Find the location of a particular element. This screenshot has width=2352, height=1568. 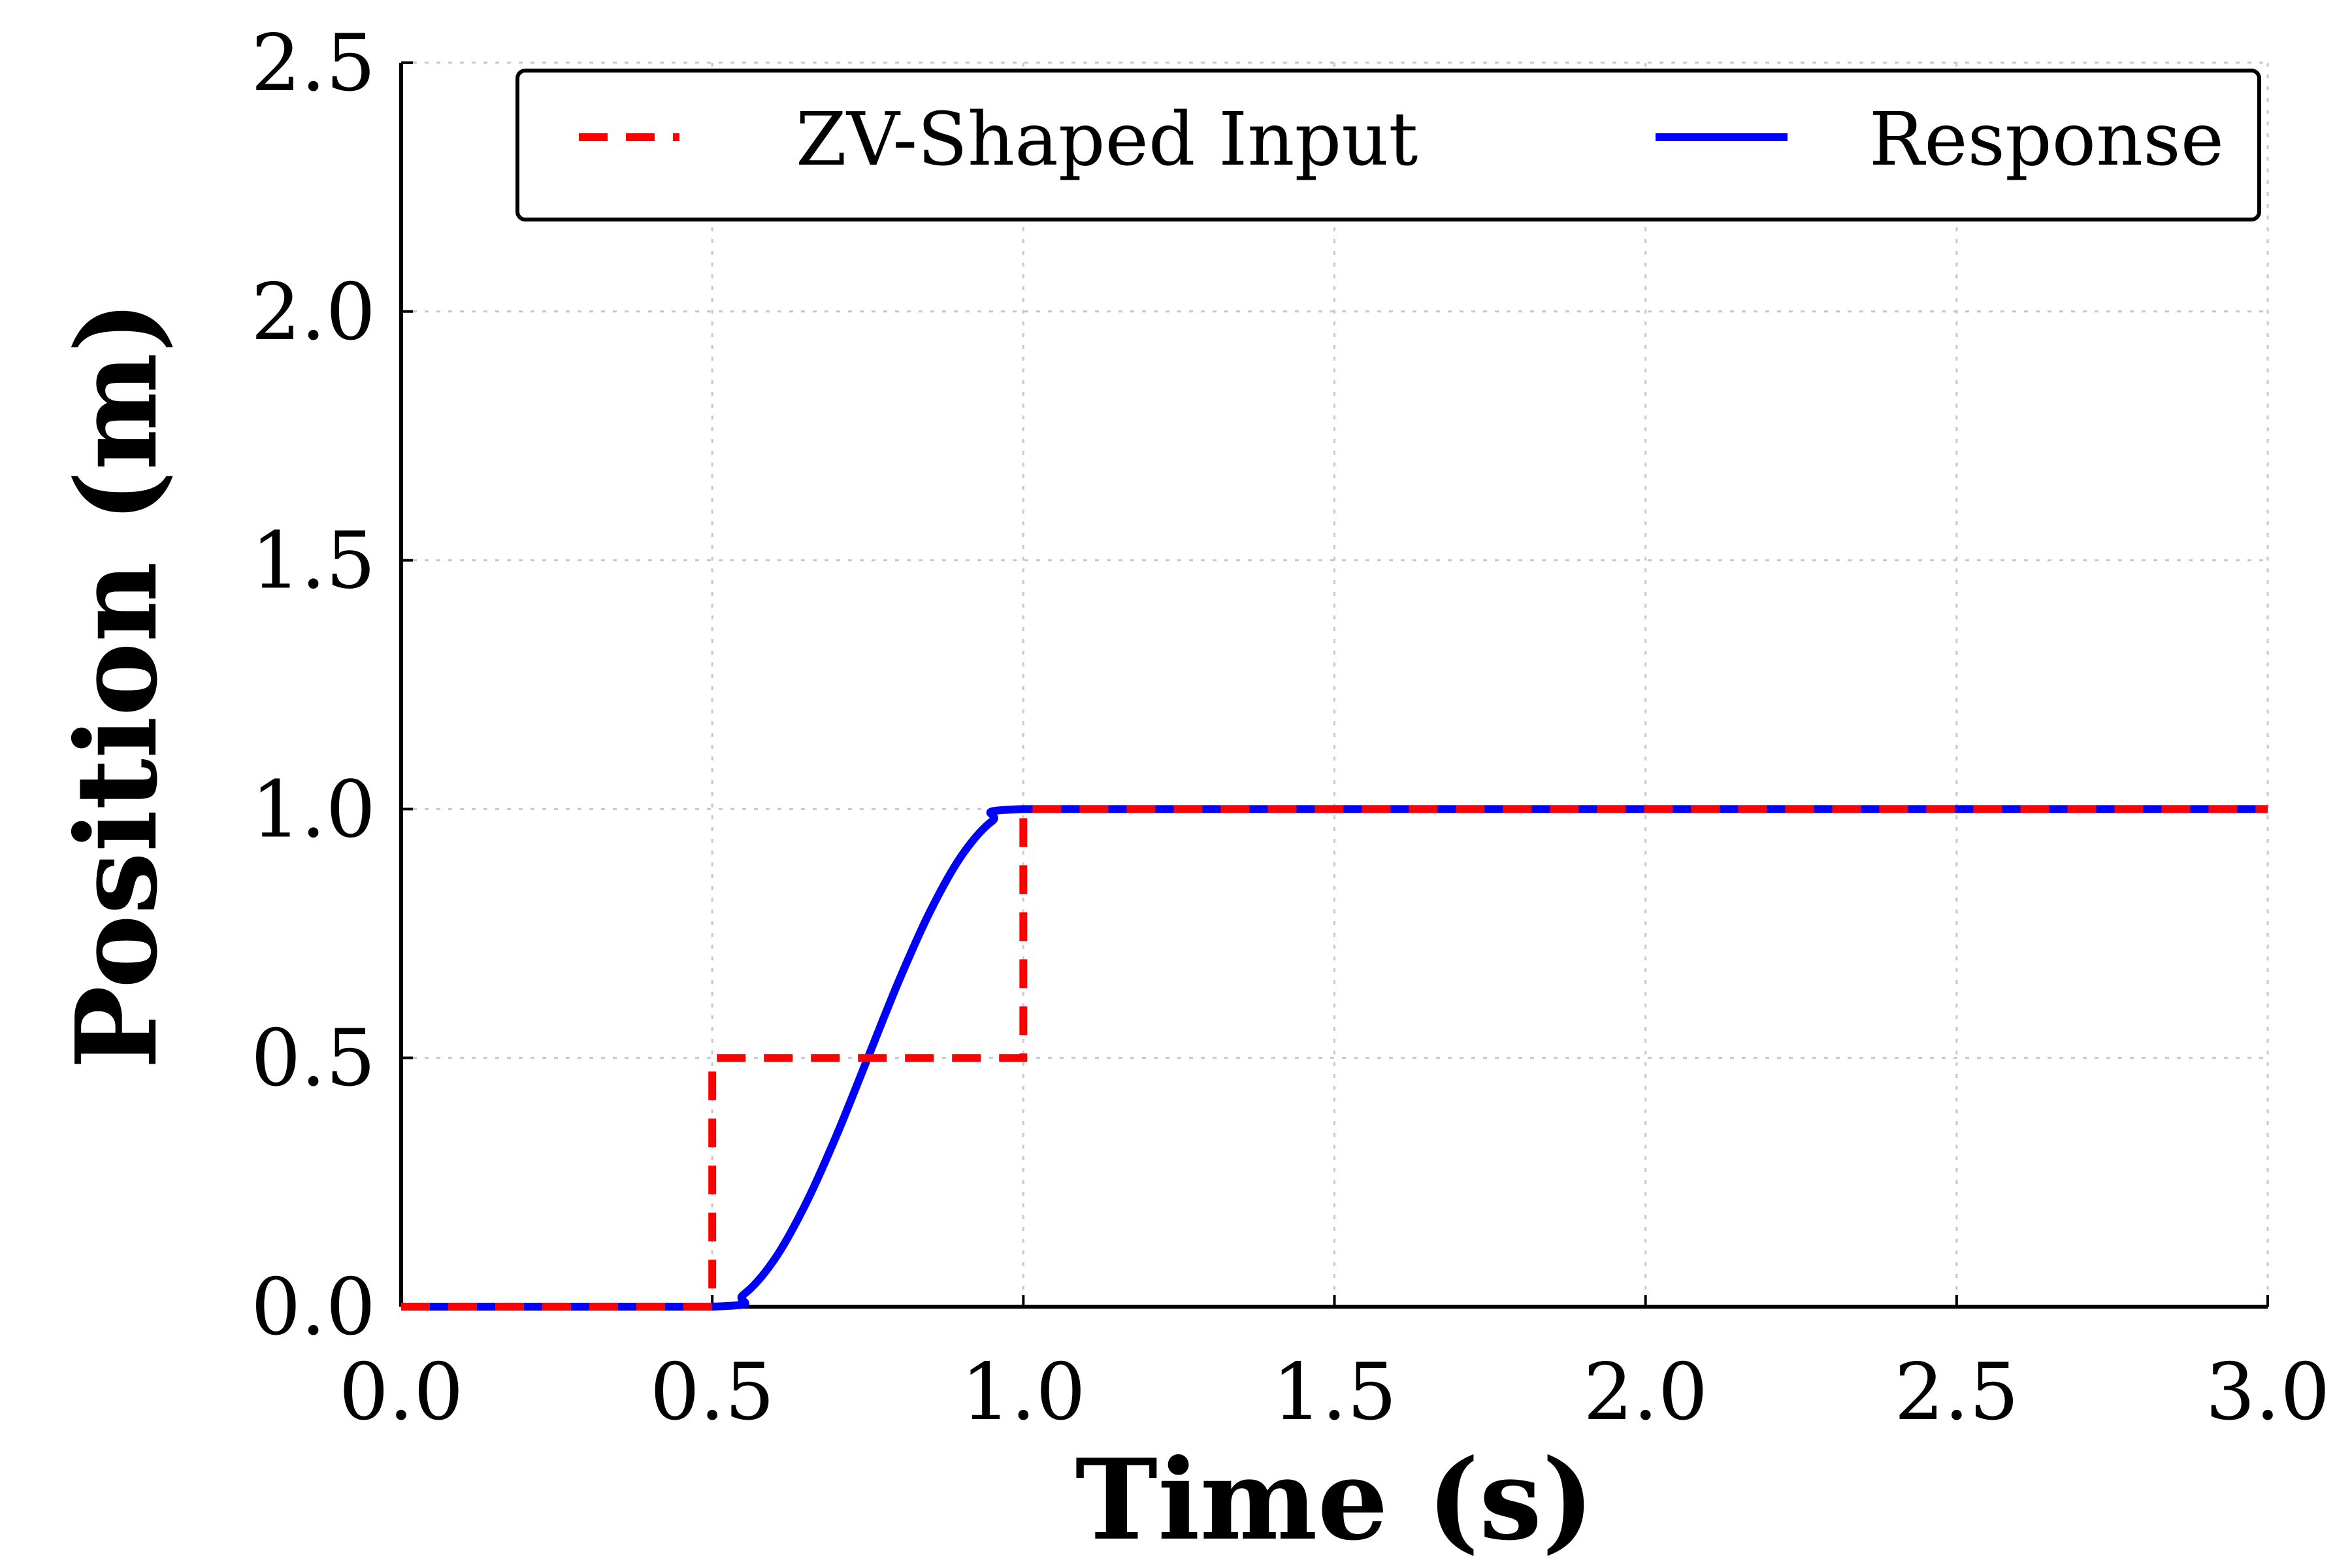

x-tick-label: 0.5 is located at coordinates (712, 1392).